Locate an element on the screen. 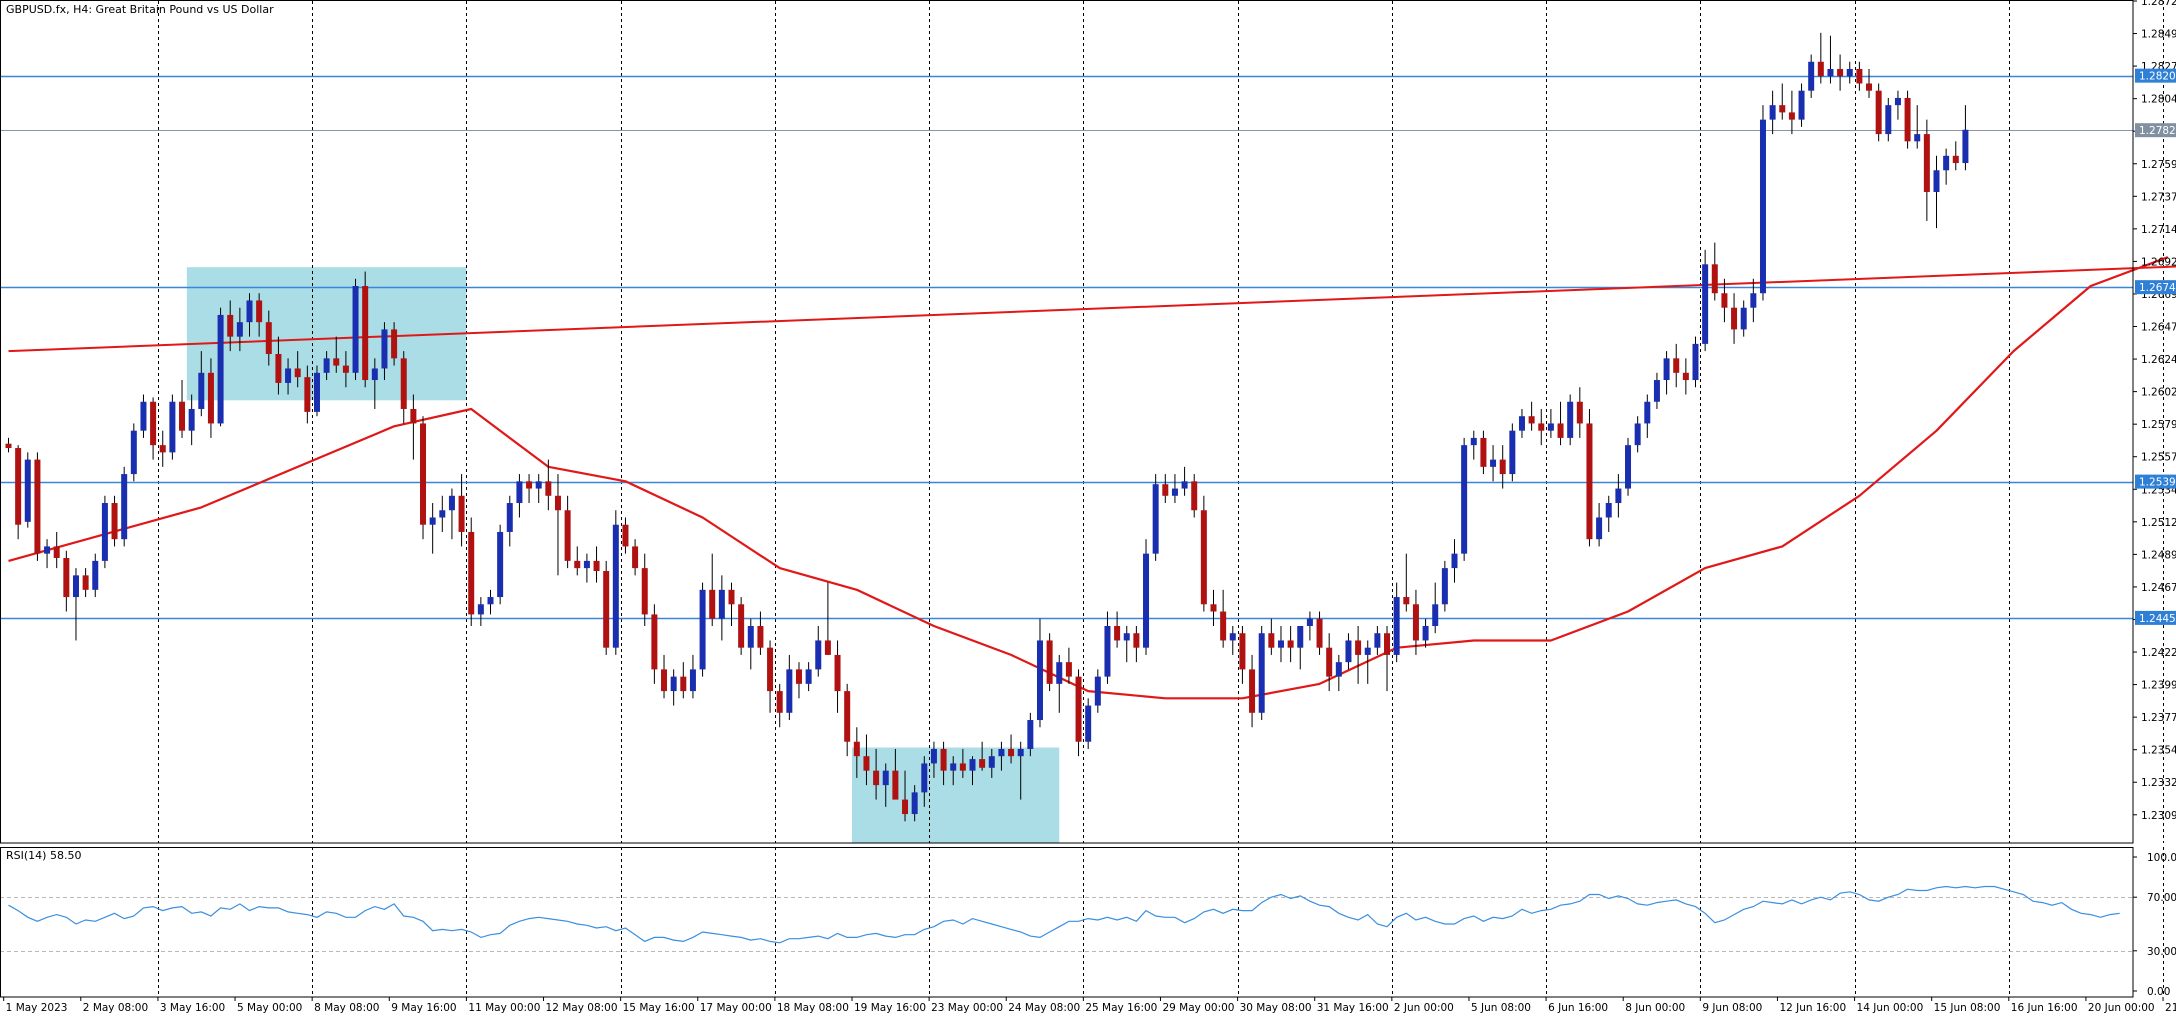 The width and height of the screenshot is (2176, 1017). time-tick-label: 24 May 08:00 is located at coordinates (1044, 1008).